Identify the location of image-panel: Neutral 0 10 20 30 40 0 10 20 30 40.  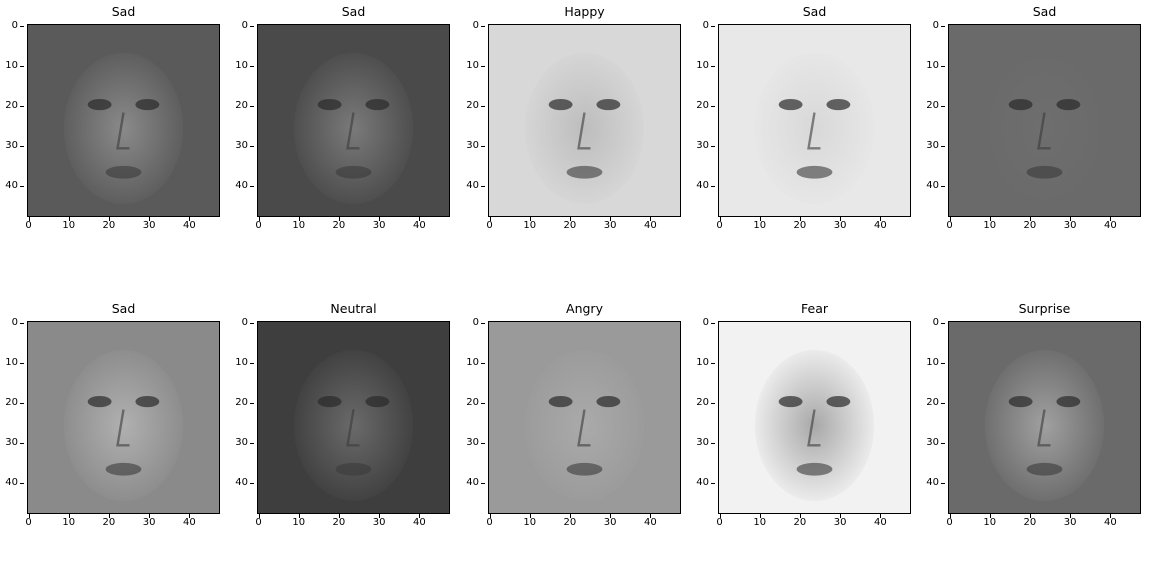
(345, 432).